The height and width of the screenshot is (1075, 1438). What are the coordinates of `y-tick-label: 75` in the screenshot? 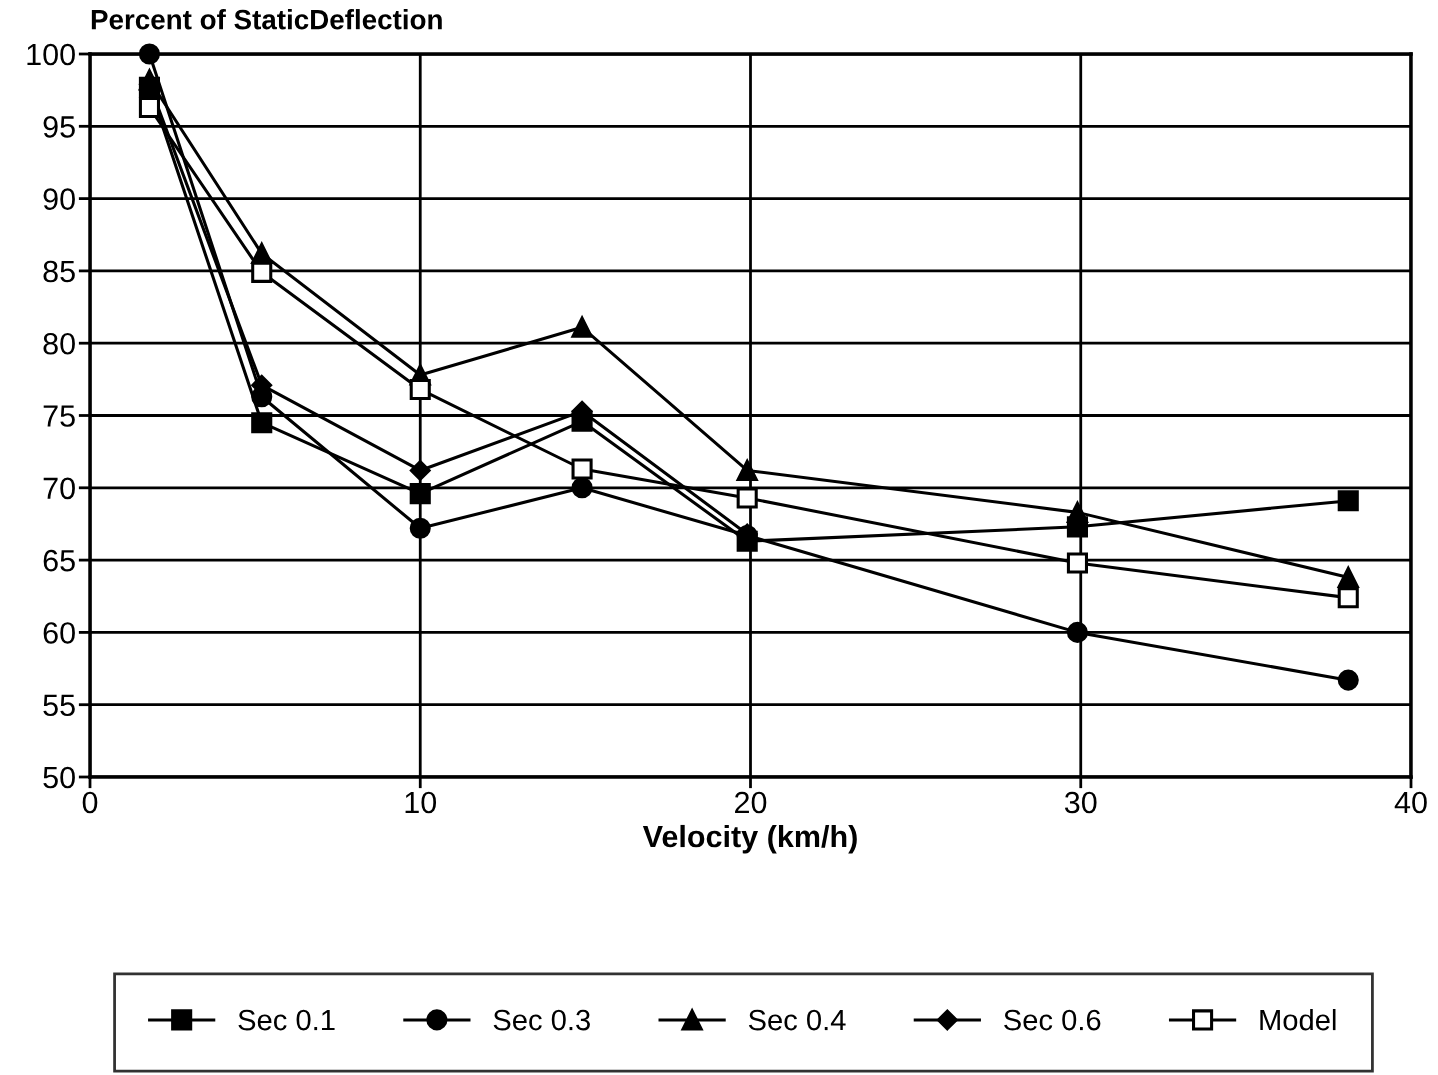 It's located at (59, 416).